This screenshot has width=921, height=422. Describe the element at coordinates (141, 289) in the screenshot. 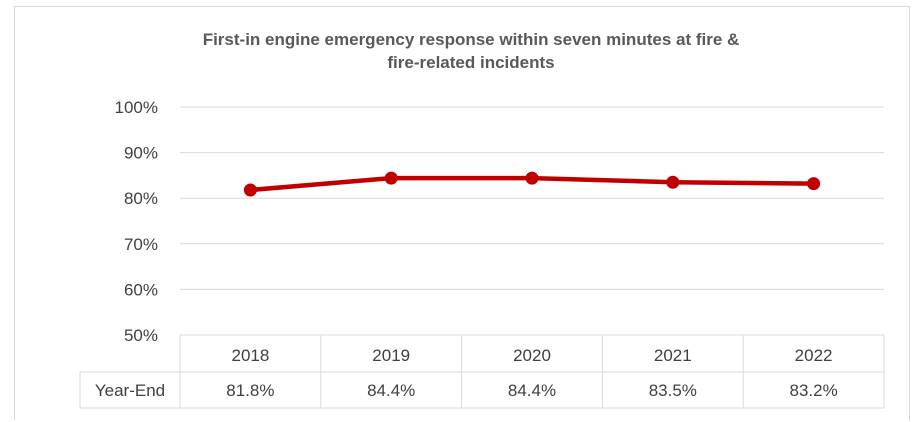

I see `y-tick-label: 60%` at that location.